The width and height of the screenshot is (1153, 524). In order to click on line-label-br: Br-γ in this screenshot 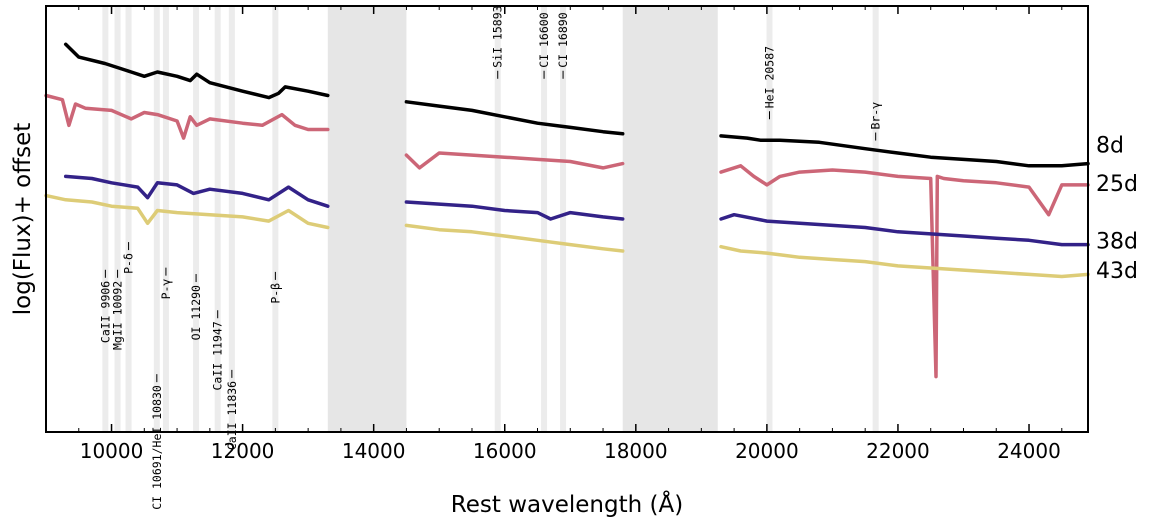, I will do `click(876, 116)`.